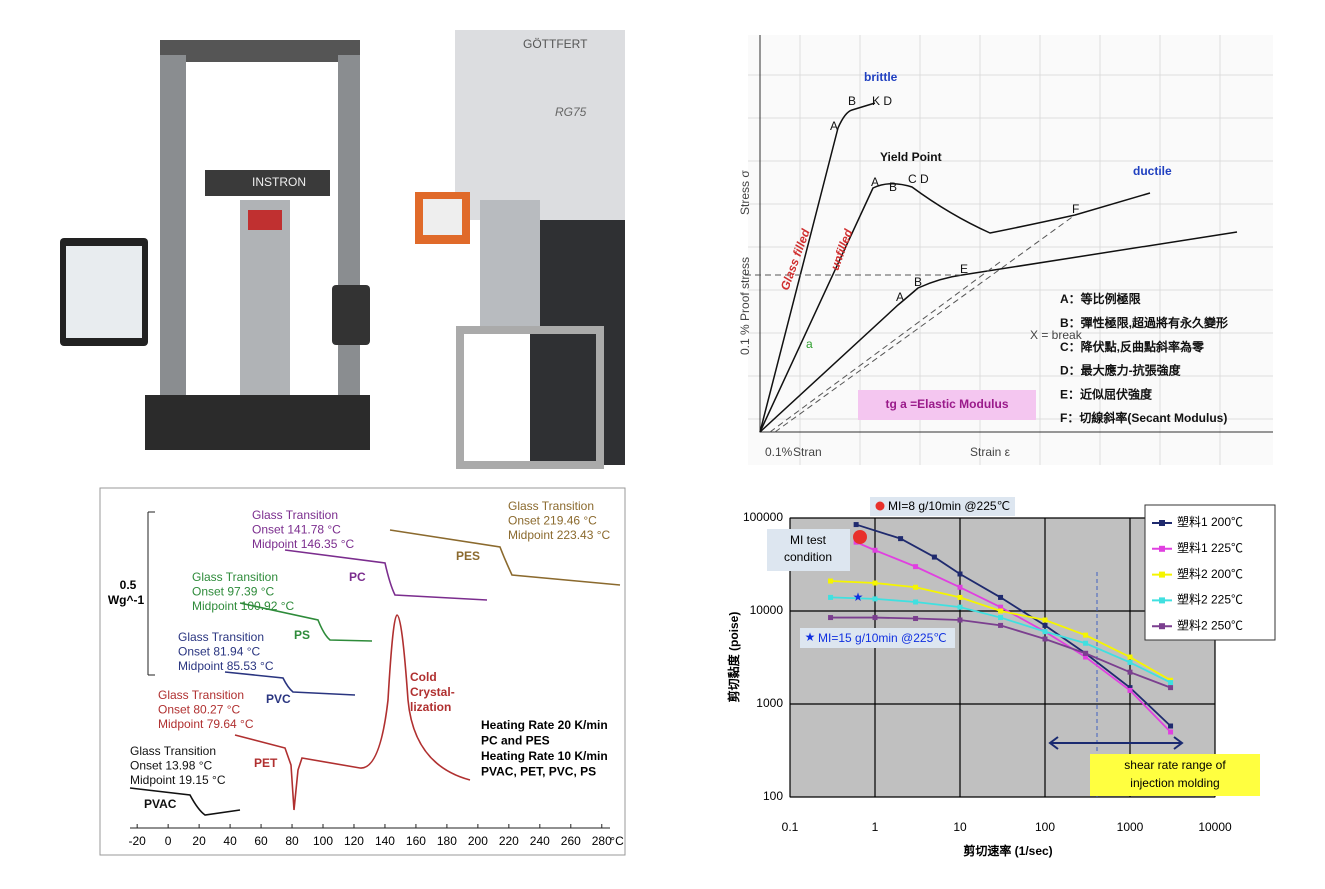 The width and height of the screenshot is (1325, 889). What do you see at coordinates (571, 841) in the screenshot?
I see `x-tick-label: 260` at bounding box center [571, 841].